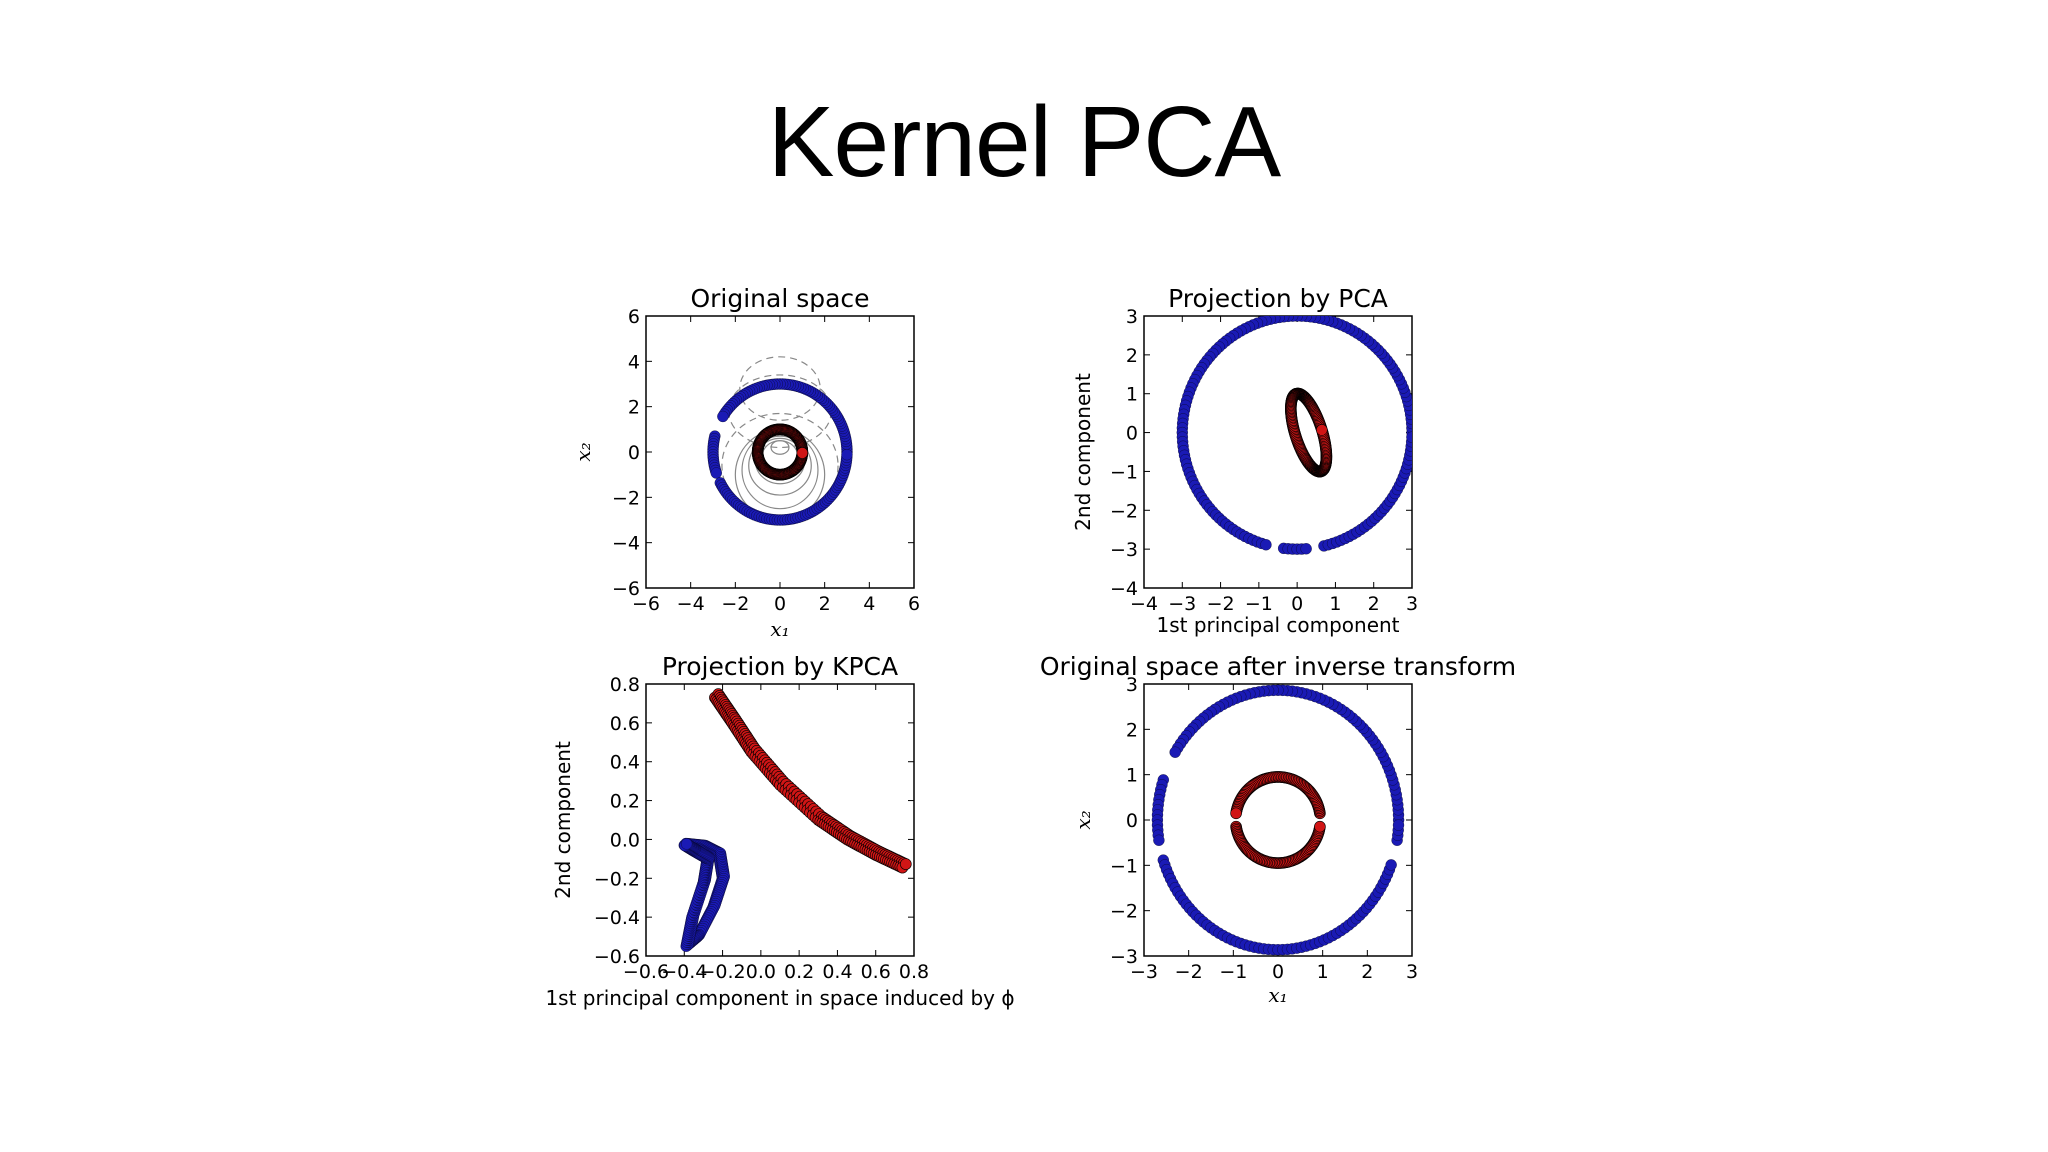  Describe the element at coordinates (723, 972) in the screenshot. I see `x-tick-label: −0.2` at that location.